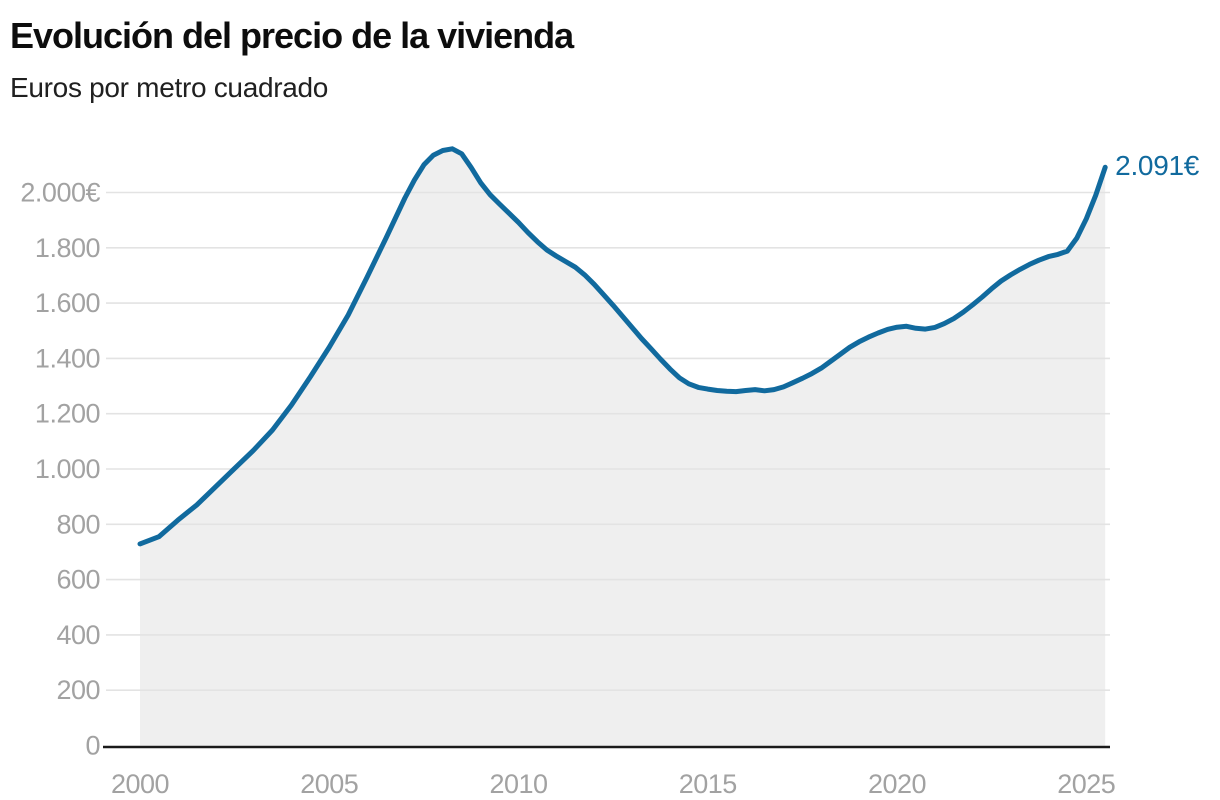 The height and width of the screenshot is (800, 1220). Describe the element at coordinates (140, 784) in the screenshot. I see `x-axis-tick-label: 2000` at that location.